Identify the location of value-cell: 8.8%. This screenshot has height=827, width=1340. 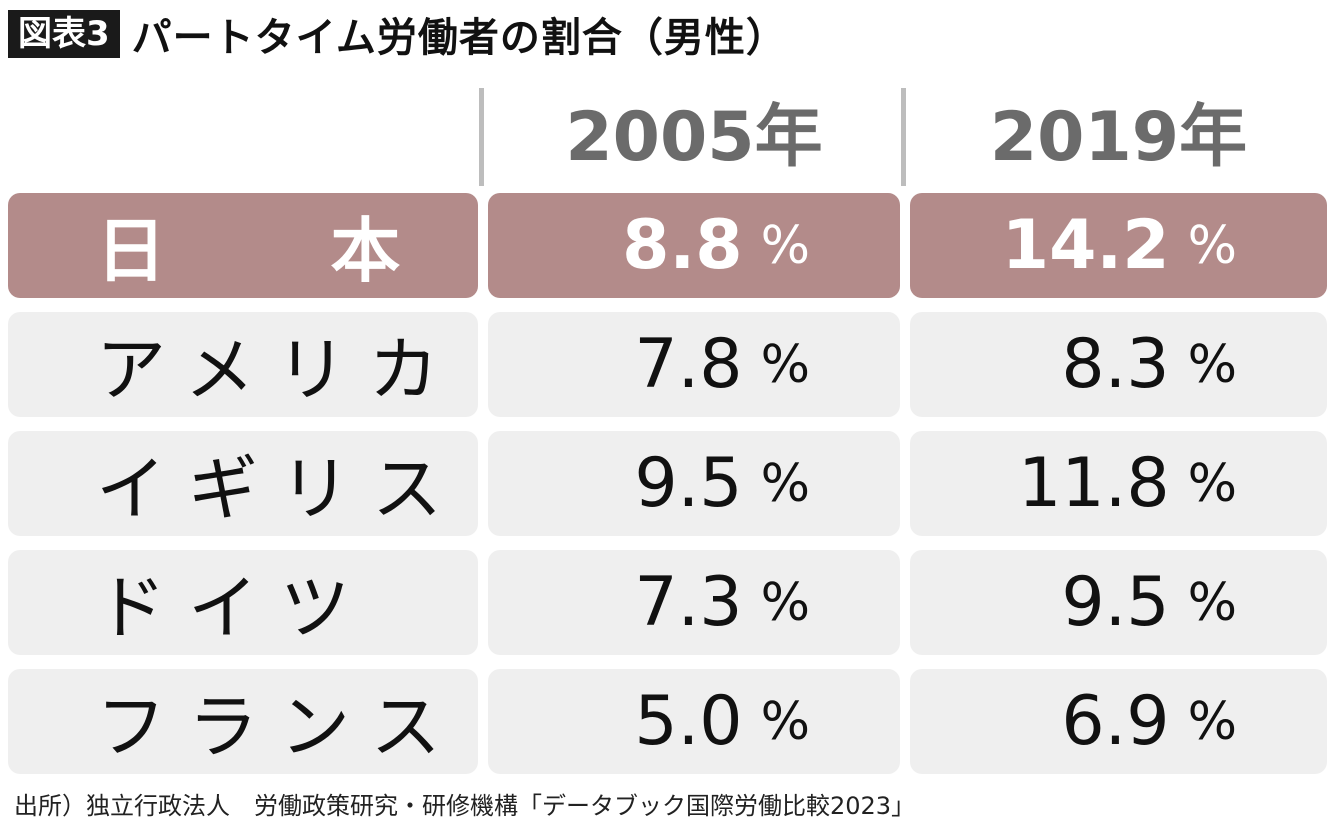
(694, 245).